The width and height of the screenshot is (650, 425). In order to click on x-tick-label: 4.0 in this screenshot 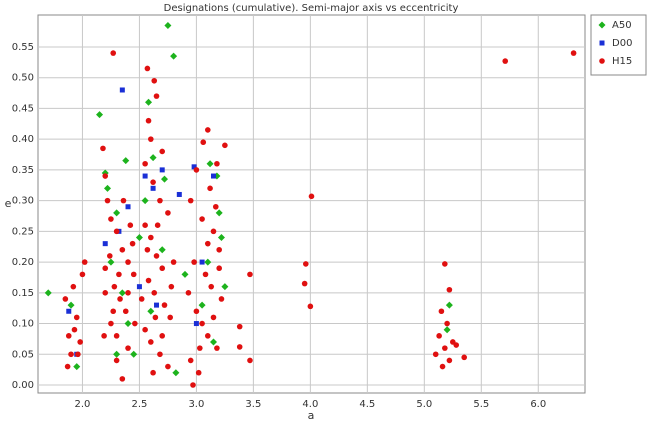, I will do `click(310, 404)`.